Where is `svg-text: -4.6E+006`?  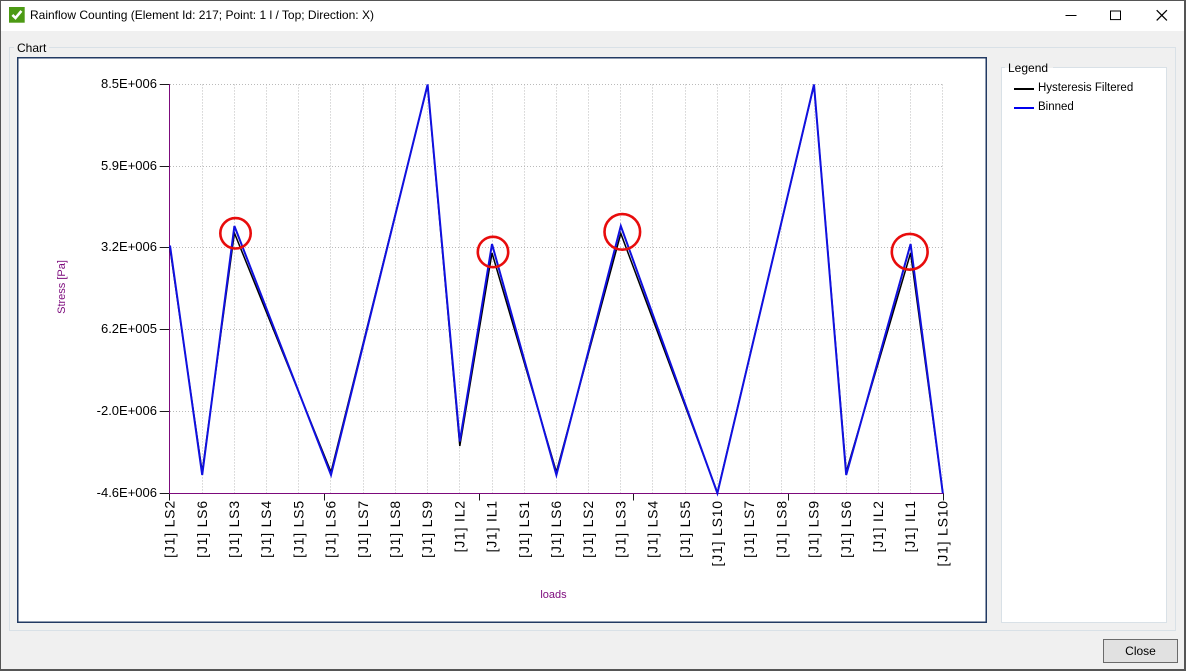 svg-text: -4.6E+006 is located at coordinates (127, 492).